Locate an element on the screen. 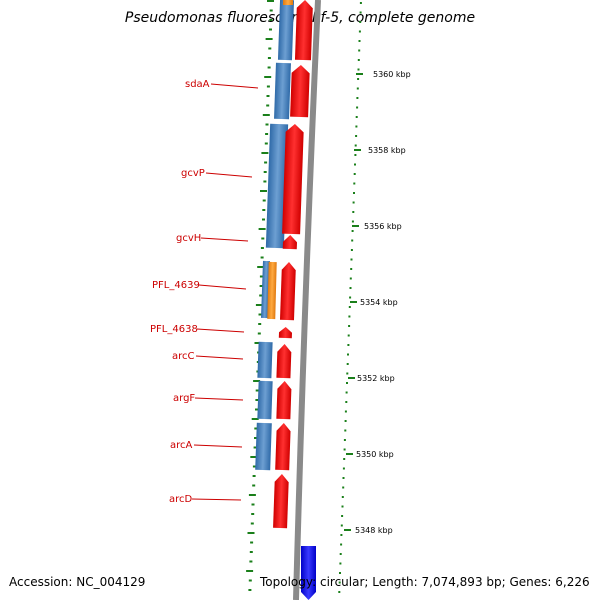 Image resolution: width=600 pixels, height=600 pixels. scale-label: 5352 kbp is located at coordinates (376, 378).